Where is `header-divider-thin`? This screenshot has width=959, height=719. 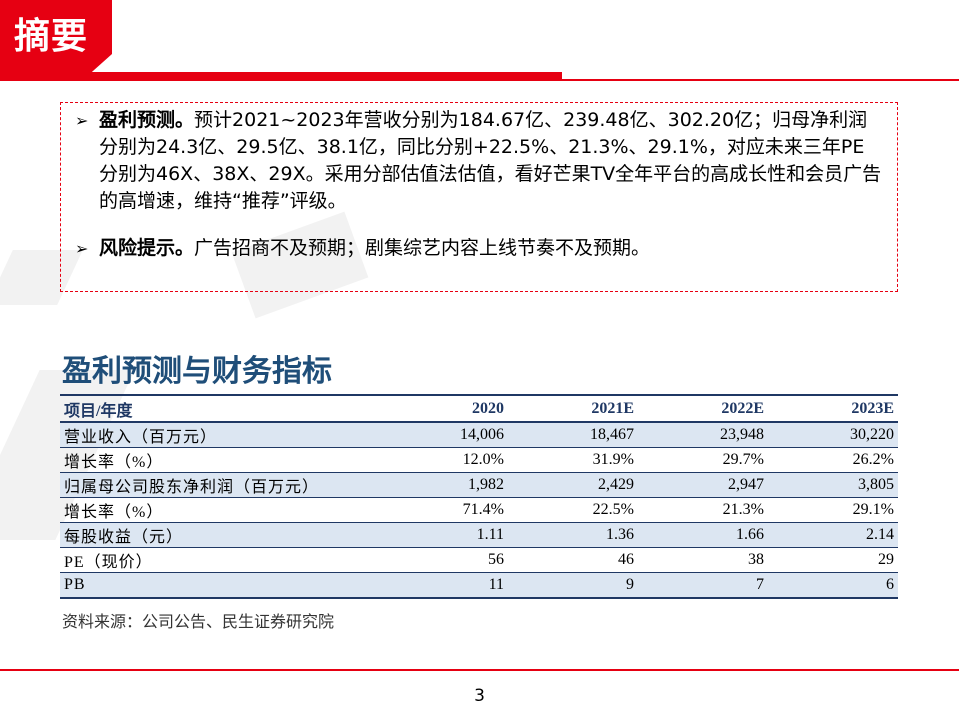
header-divider-thin is located at coordinates (760, 80).